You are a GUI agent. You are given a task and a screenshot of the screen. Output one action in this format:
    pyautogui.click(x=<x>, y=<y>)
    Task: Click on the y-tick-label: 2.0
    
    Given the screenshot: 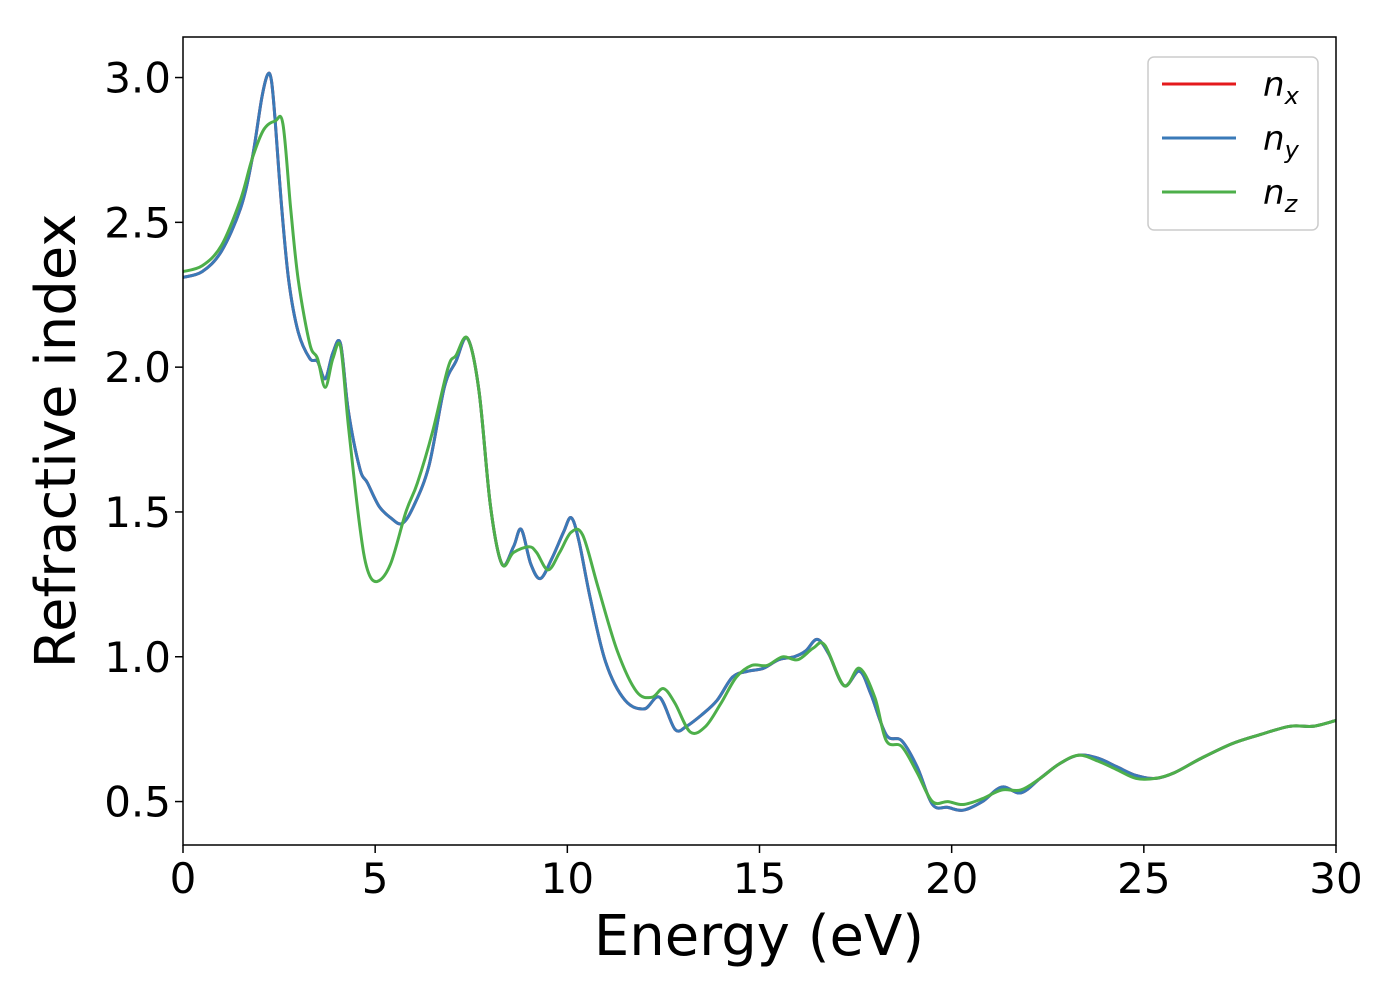 What is the action you would take?
    pyautogui.click(x=137, y=367)
    